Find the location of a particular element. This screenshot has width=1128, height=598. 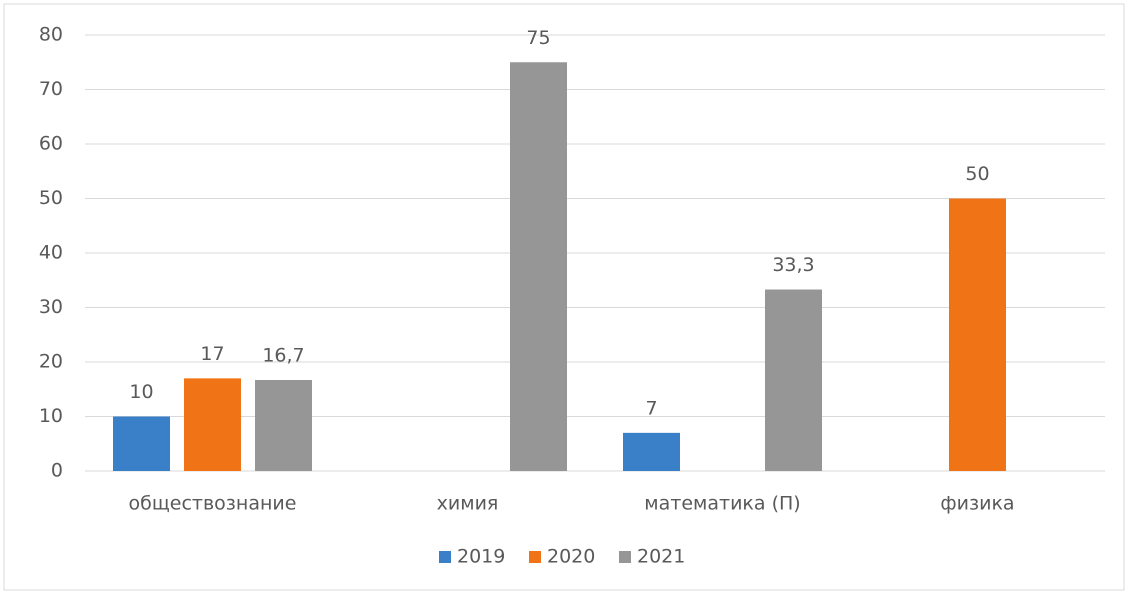

legend-label: 2020 is located at coordinates (571, 557).